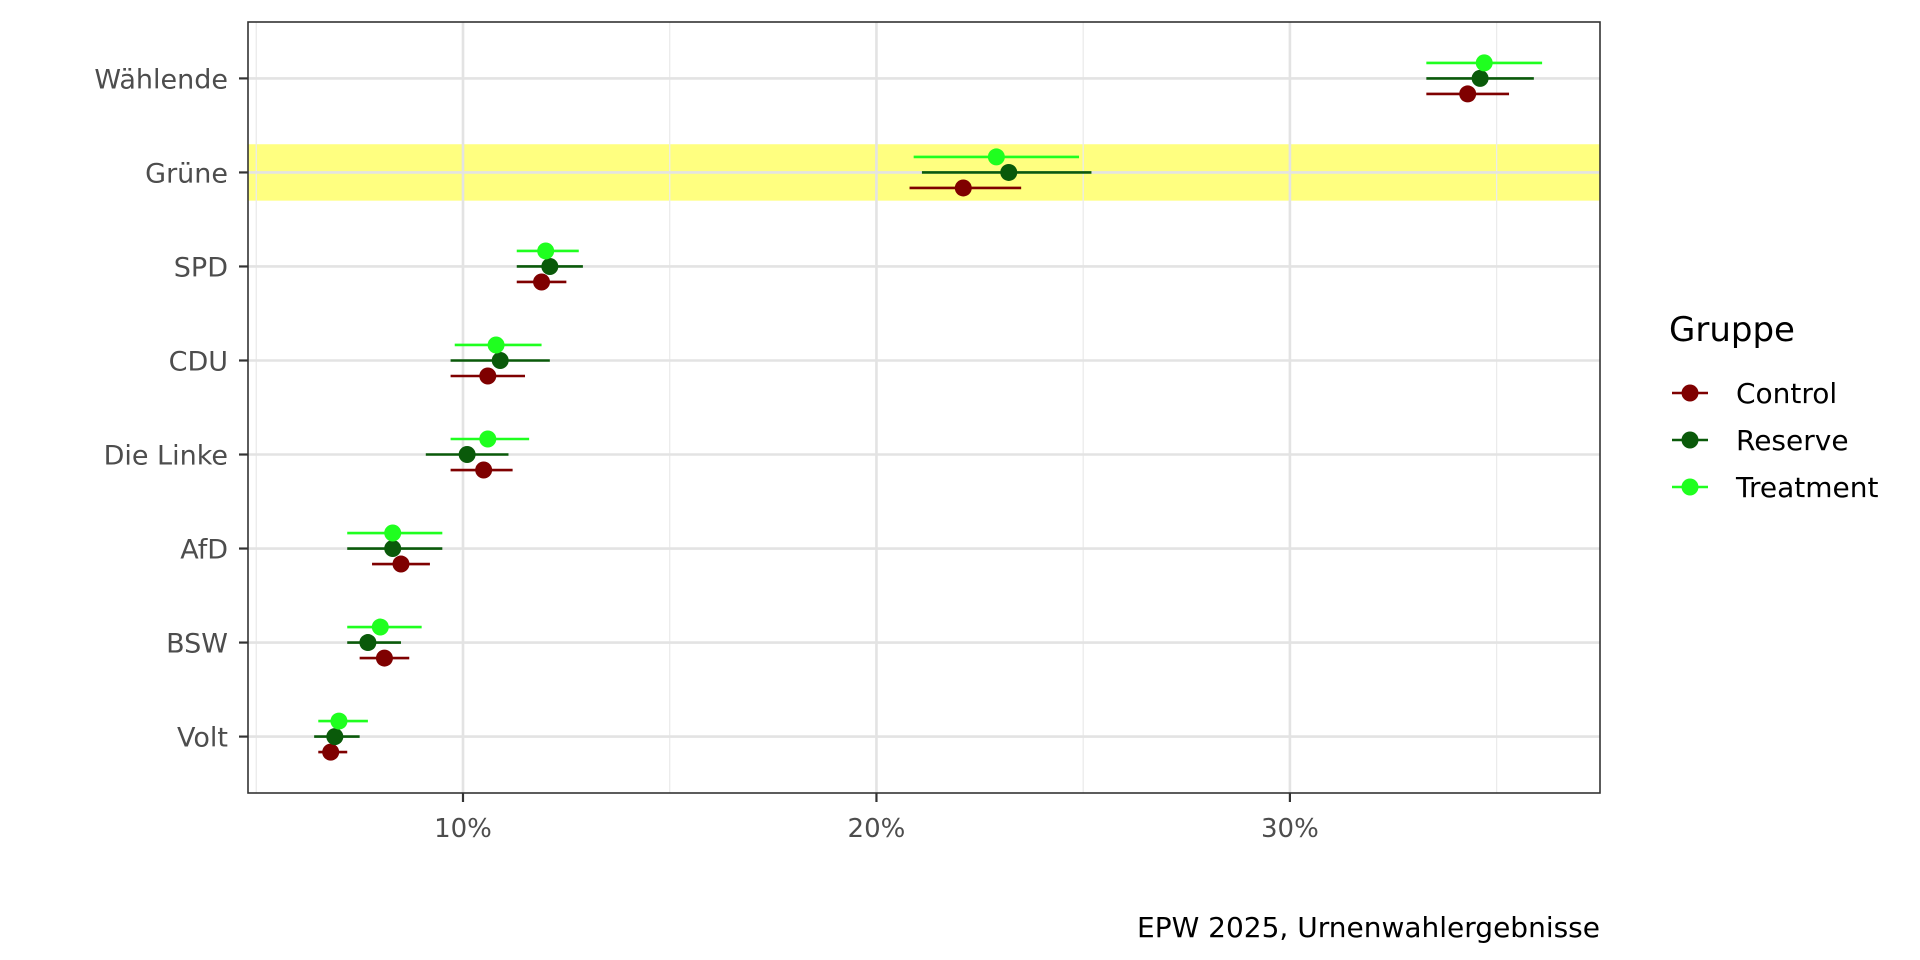 The height and width of the screenshot is (960, 1920). I want to click on chart-caption: EPW 2025, Urnenwahlergebnisse, so click(1368, 927).